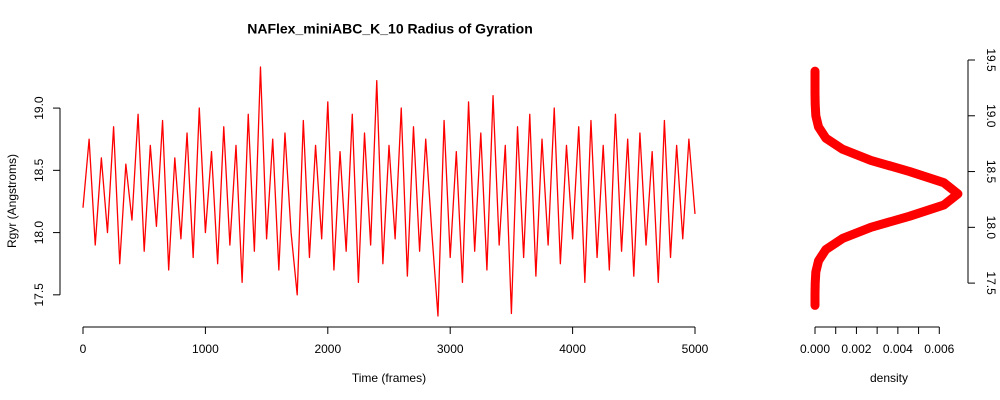 The width and height of the screenshot is (1000, 400). Describe the element at coordinates (572, 349) in the screenshot. I see `x-tick-label: 4000` at that location.